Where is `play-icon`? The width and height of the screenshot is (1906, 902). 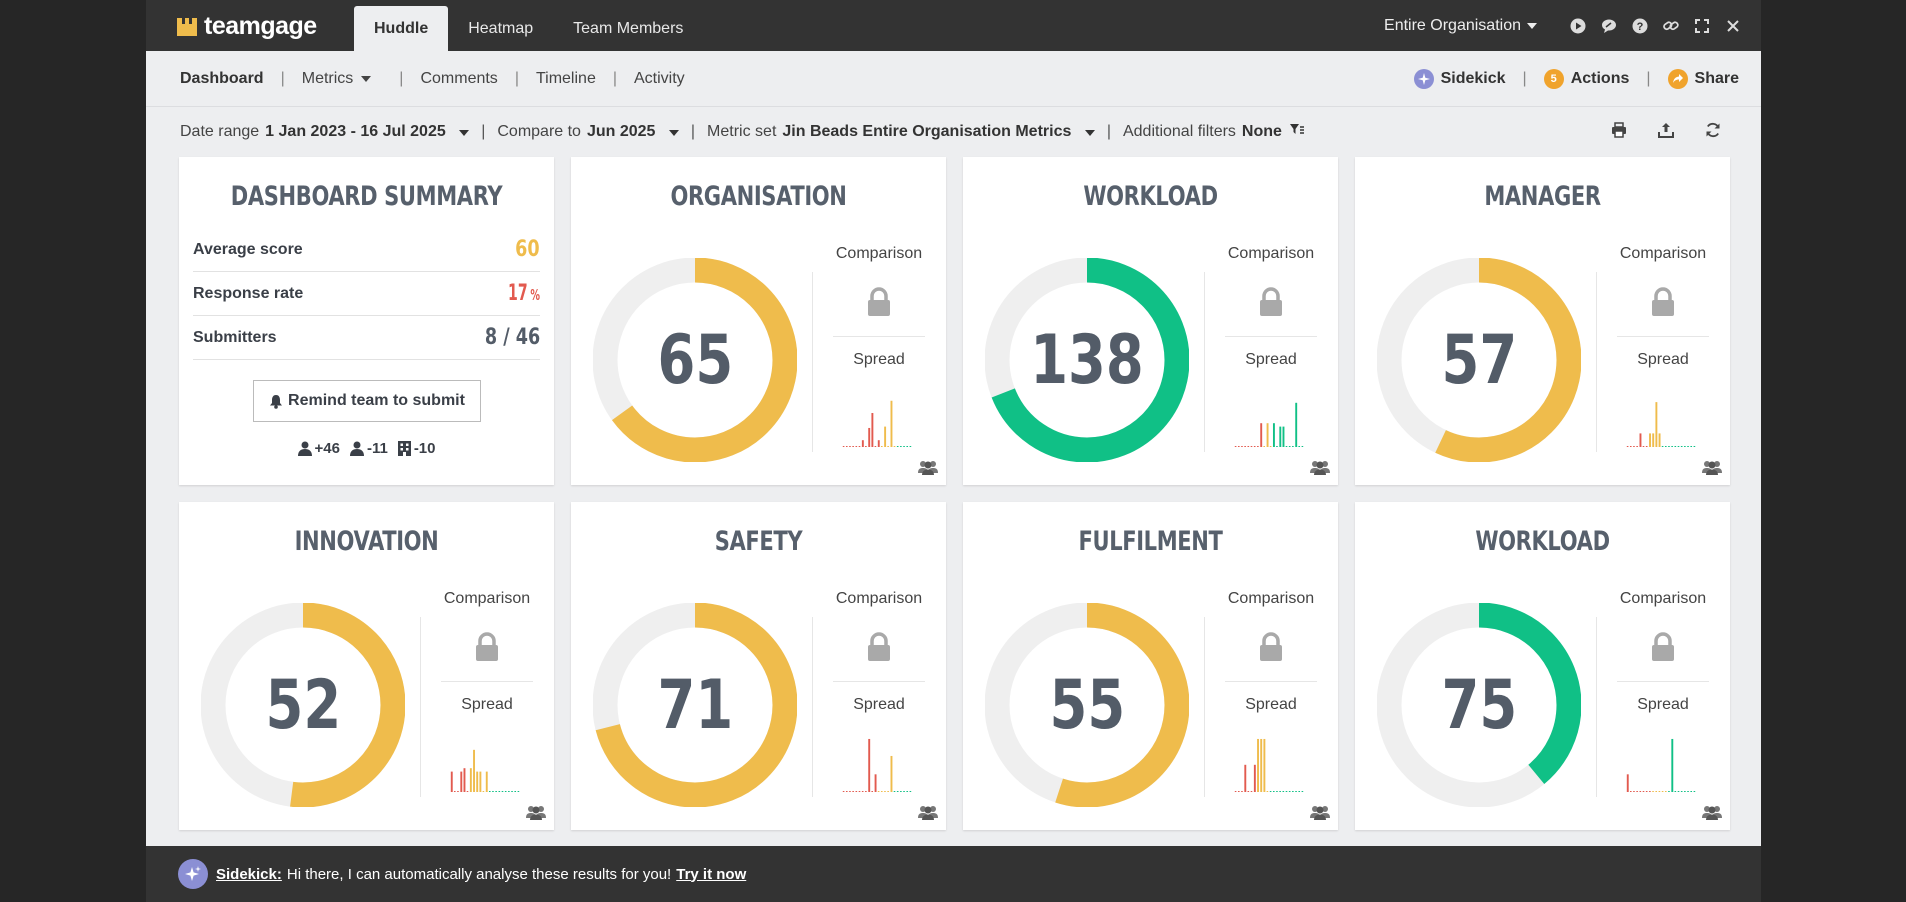 play-icon is located at coordinates (1578, 26).